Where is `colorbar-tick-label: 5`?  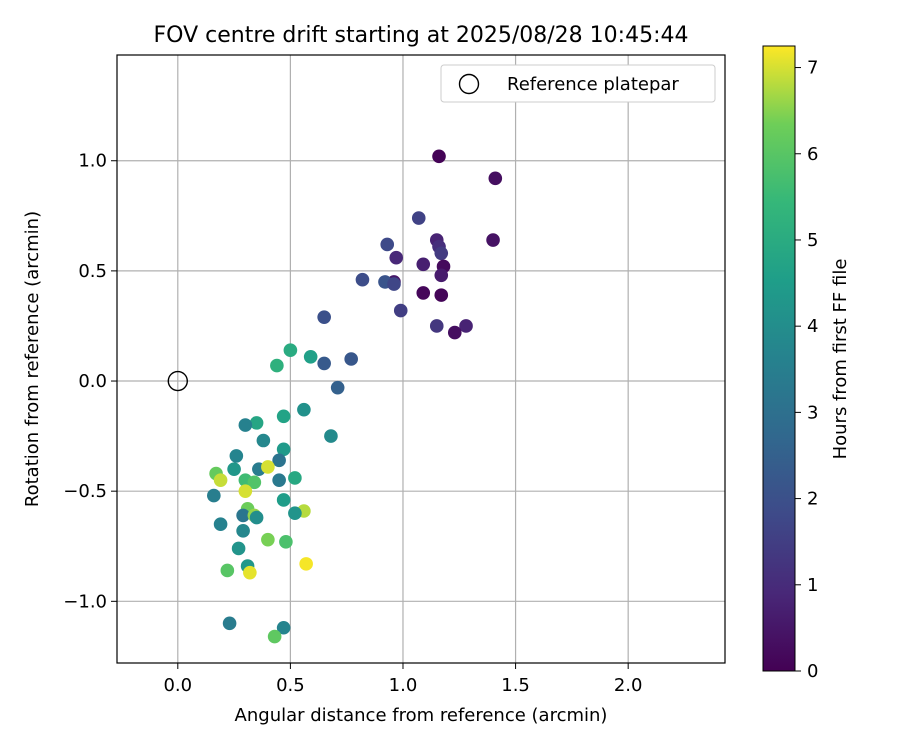 colorbar-tick-label: 5 is located at coordinates (812, 240).